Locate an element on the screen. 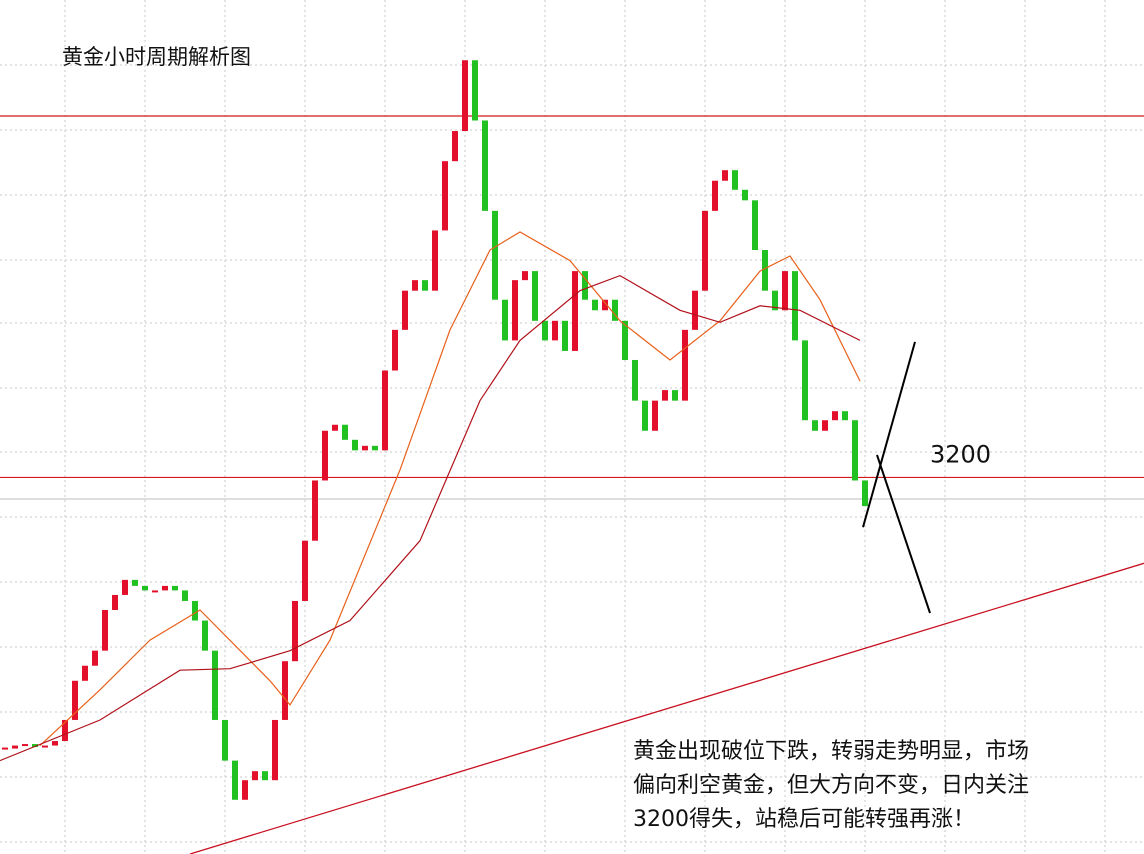 The image size is (1144, 854). chart-title: 黄金小时周期解析图 is located at coordinates (156, 57).